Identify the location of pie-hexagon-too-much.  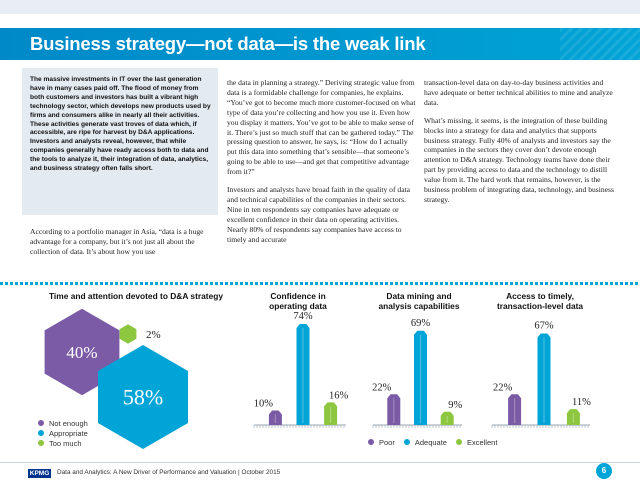
(128, 334).